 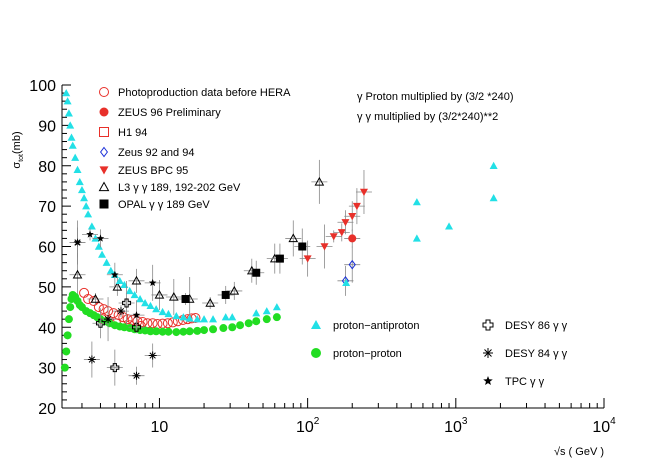 I want to click on legend-item-1: ZEUS 96 Preliminary, so click(x=160, y=113).